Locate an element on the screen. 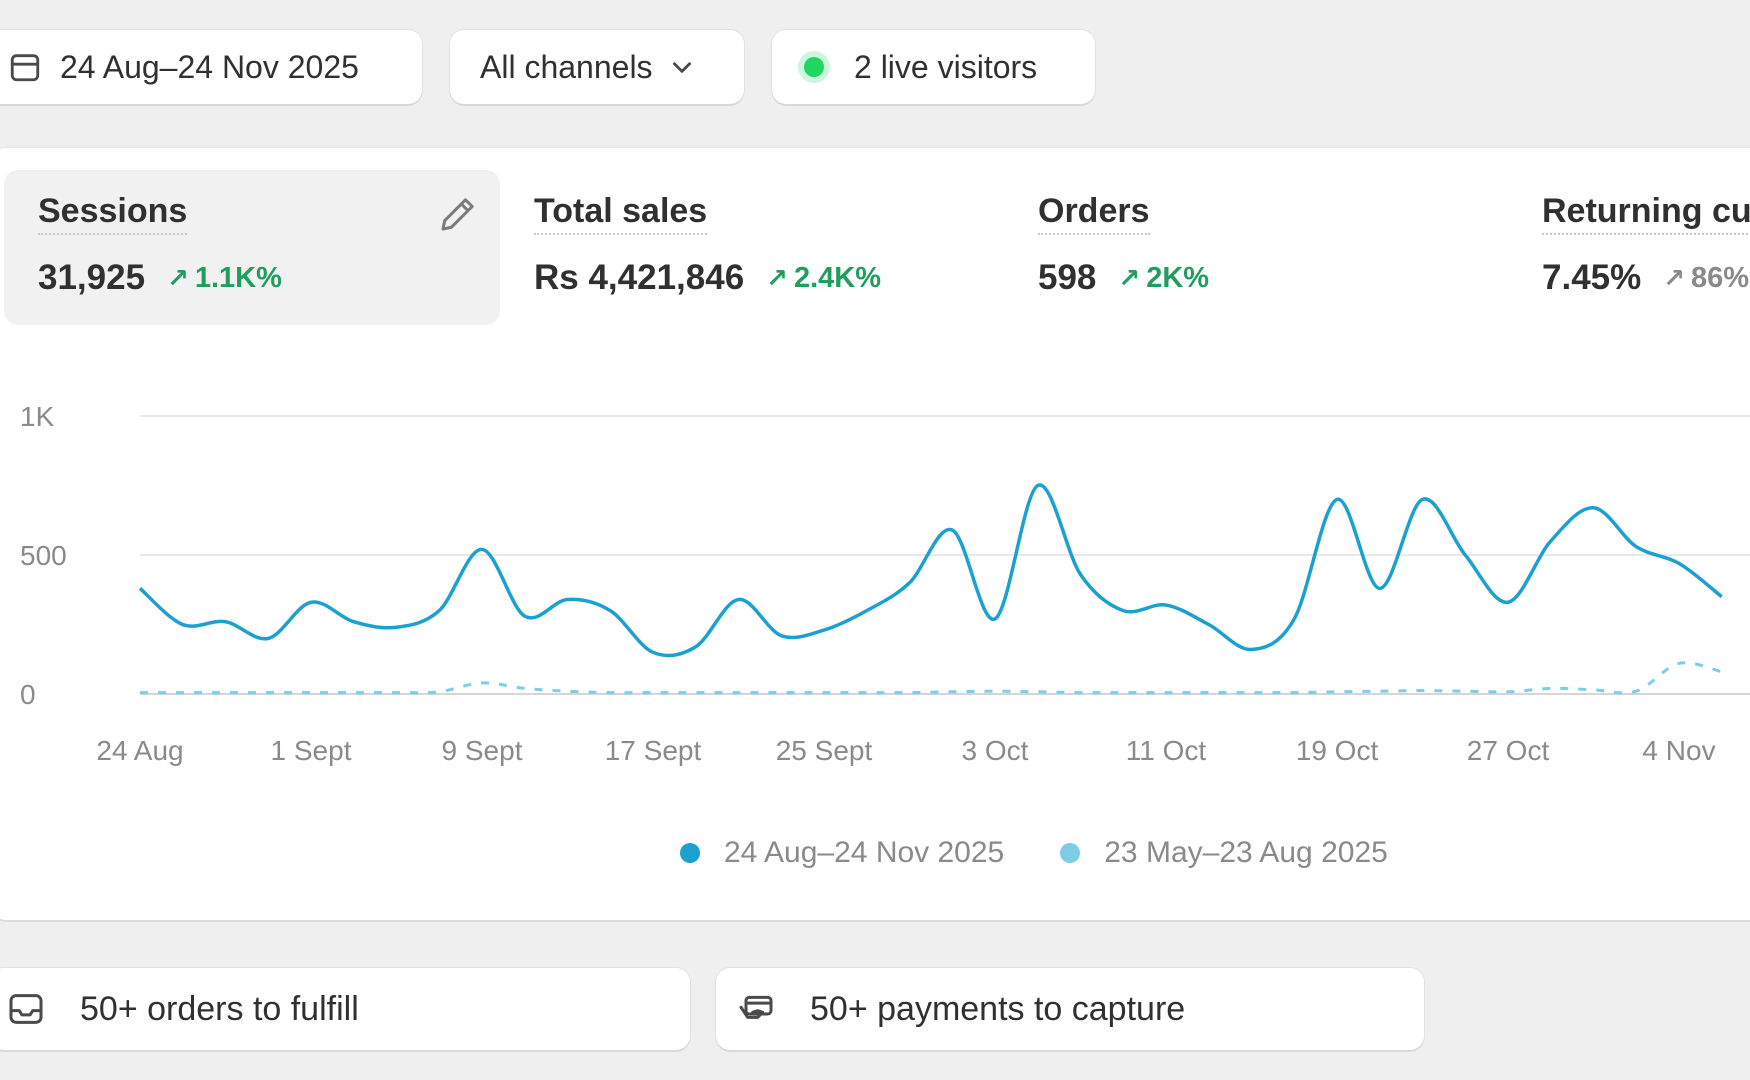  live-visitors-button: 2 live visitors is located at coordinates (933, 67).